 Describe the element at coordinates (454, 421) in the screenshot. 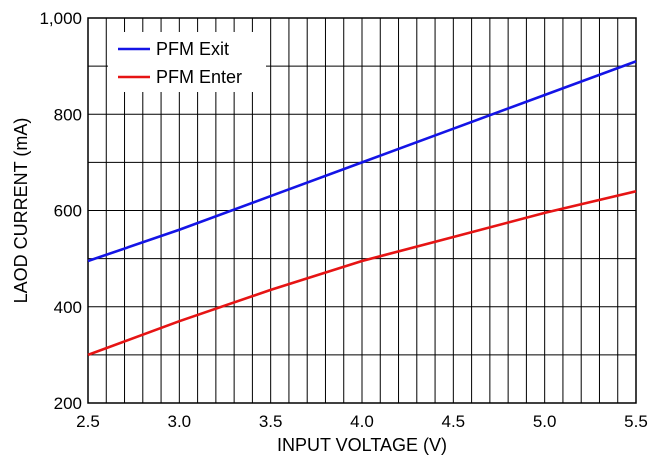

I see `x-tick-label: 4.5` at that location.